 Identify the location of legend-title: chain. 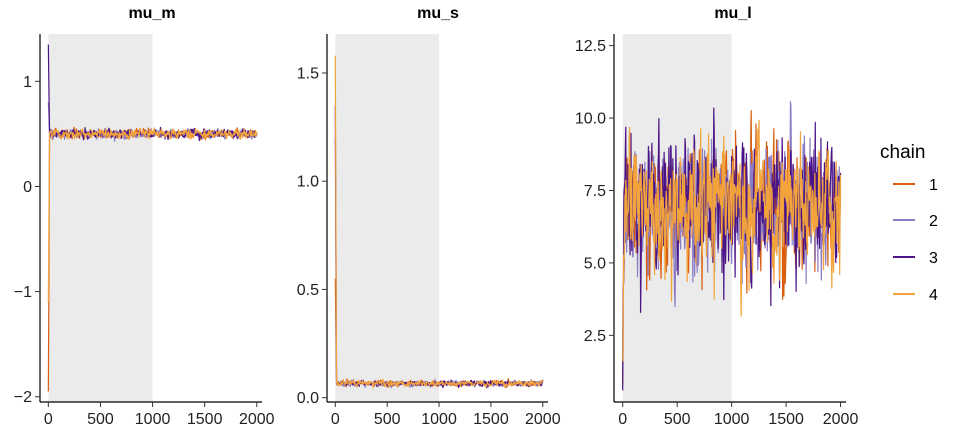
(902, 152).